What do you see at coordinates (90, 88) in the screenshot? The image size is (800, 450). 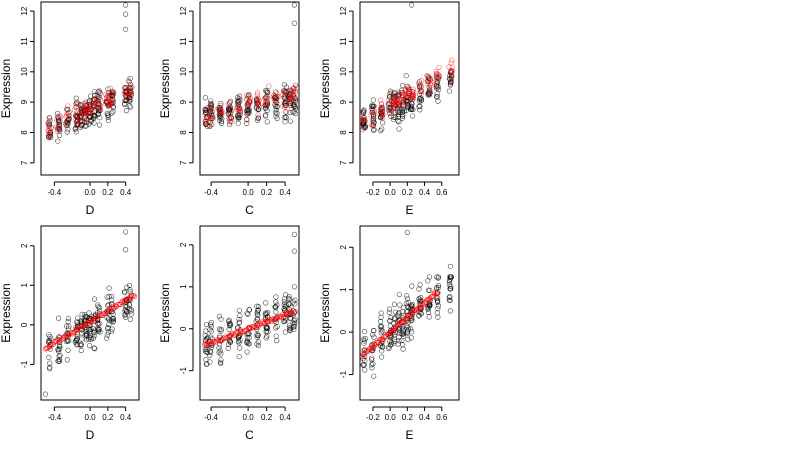 I see `plot-frame` at bounding box center [90, 88].